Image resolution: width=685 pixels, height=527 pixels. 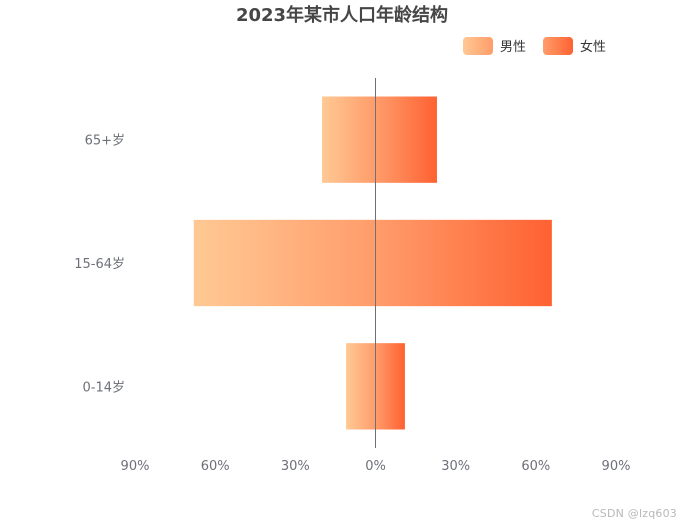 What do you see at coordinates (513, 47) in the screenshot?
I see `legend-label: 男性` at bounding box center [513, 47].